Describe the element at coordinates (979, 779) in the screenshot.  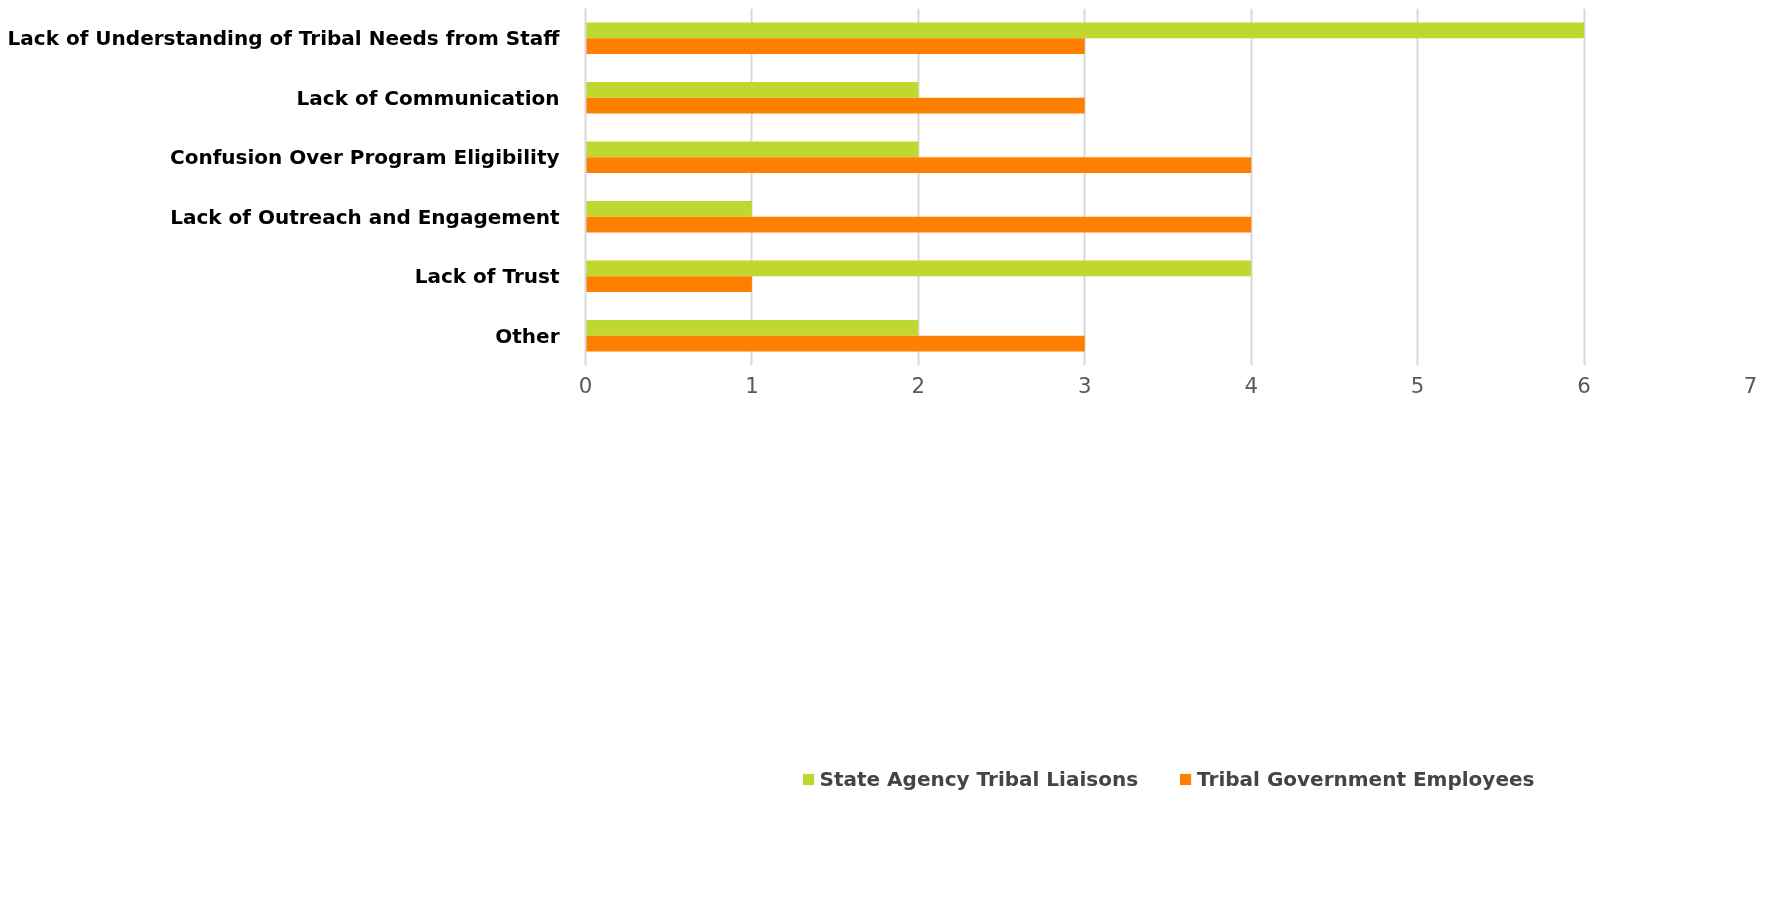
I see `legend-label: State Agency Tribal Liaisons` at that location.